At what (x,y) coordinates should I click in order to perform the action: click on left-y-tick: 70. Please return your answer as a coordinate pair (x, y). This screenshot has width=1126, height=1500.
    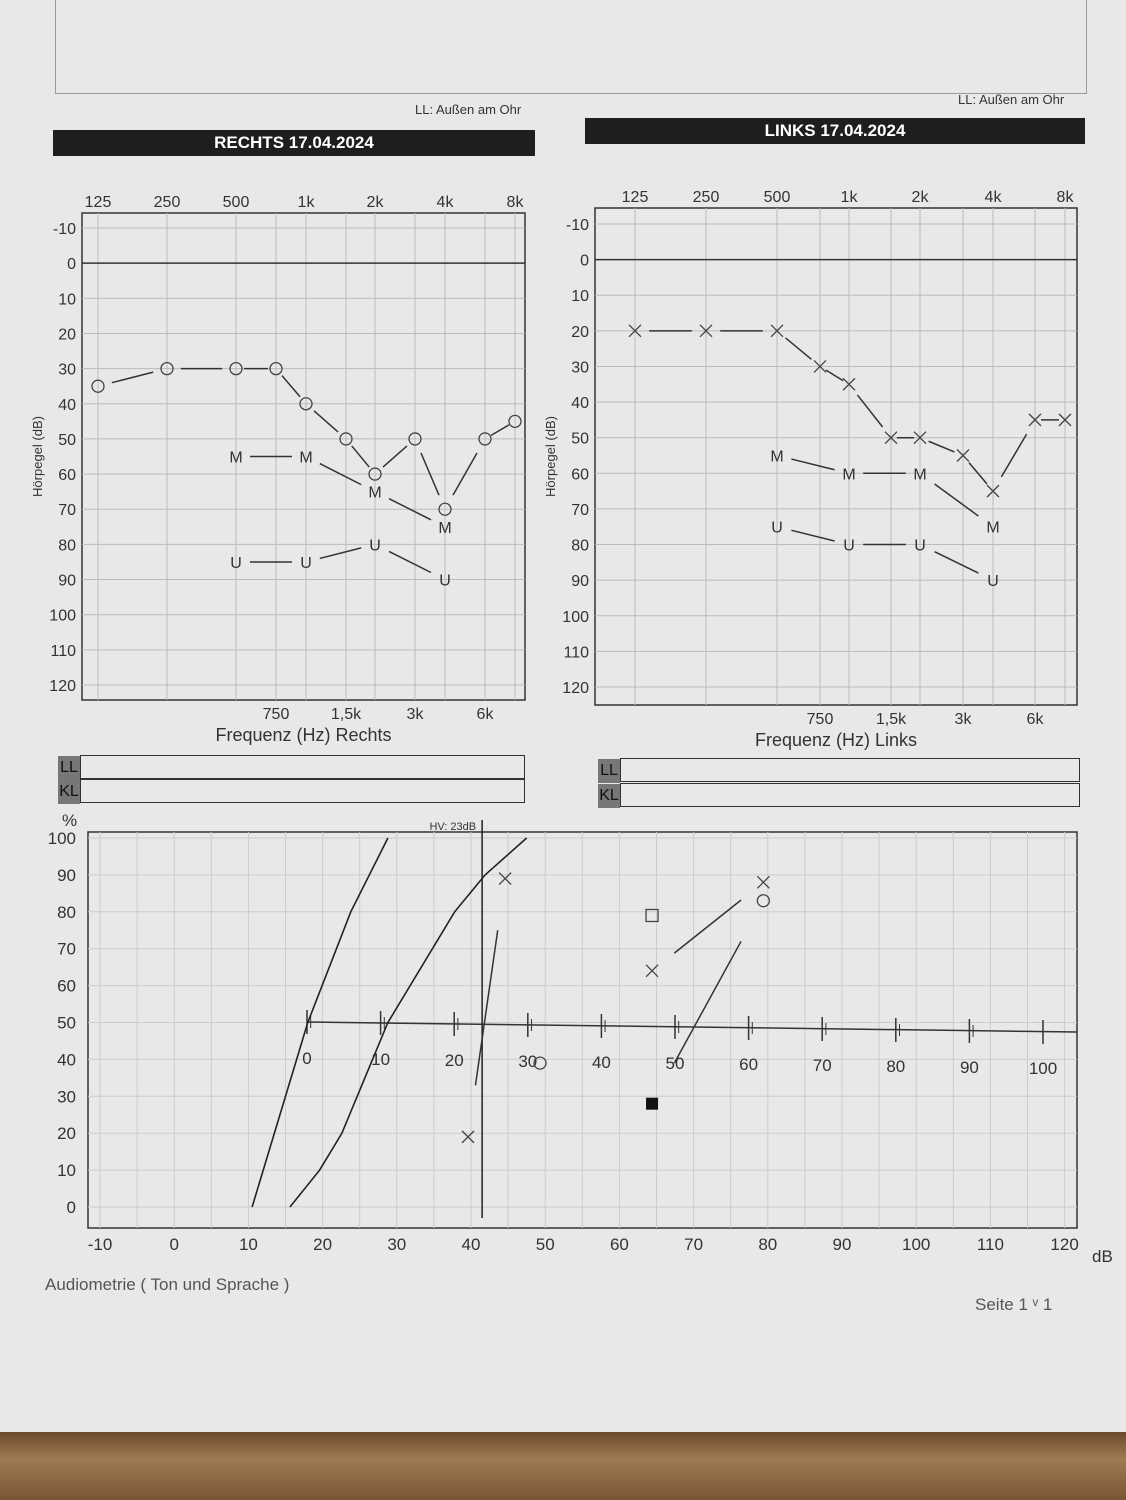
    Looking at the image, I should click on (580, 510).